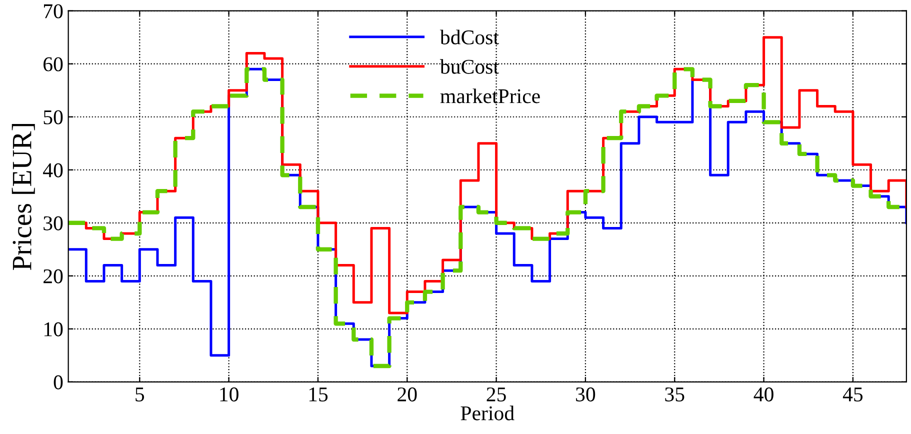 The width and height of the screenshot is (911, 434). What do you see at coordinates (490, 96) in the screenshot?
I see `legend-label: marketPrice` at bounding box center [490, 96].